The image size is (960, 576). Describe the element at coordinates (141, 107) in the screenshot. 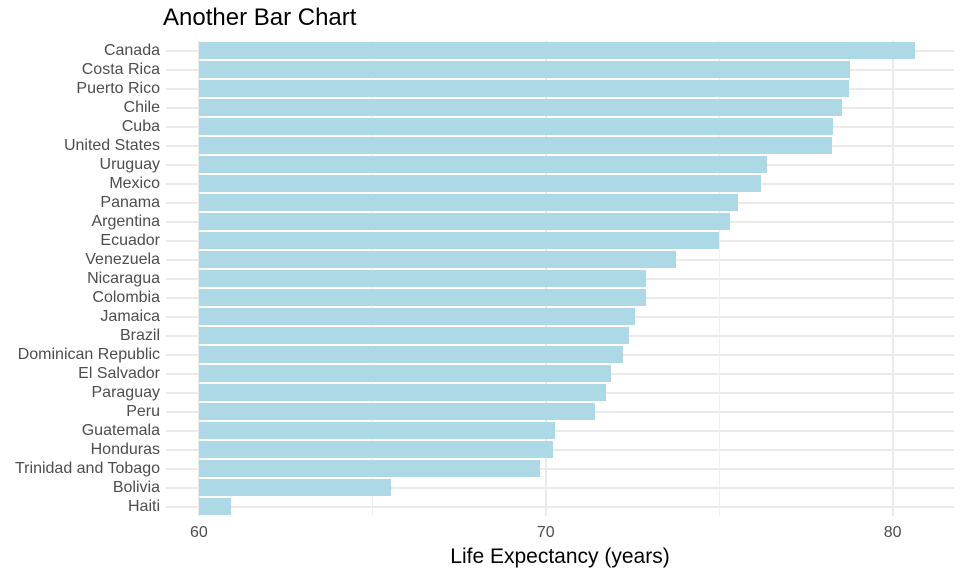

I see `y-tick-label: Chile` at that location.